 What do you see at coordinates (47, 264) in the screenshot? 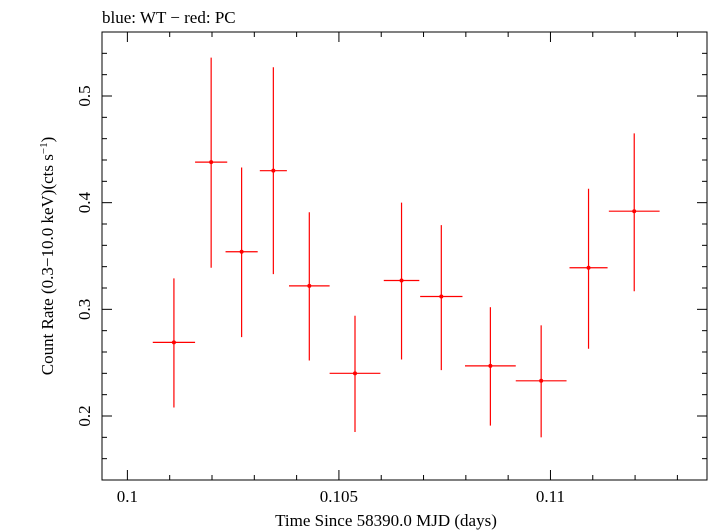
I see `y-axis-label-main: Count Rate (0.3−10.0 keV)(cts s` at bounding box center [47, 264].